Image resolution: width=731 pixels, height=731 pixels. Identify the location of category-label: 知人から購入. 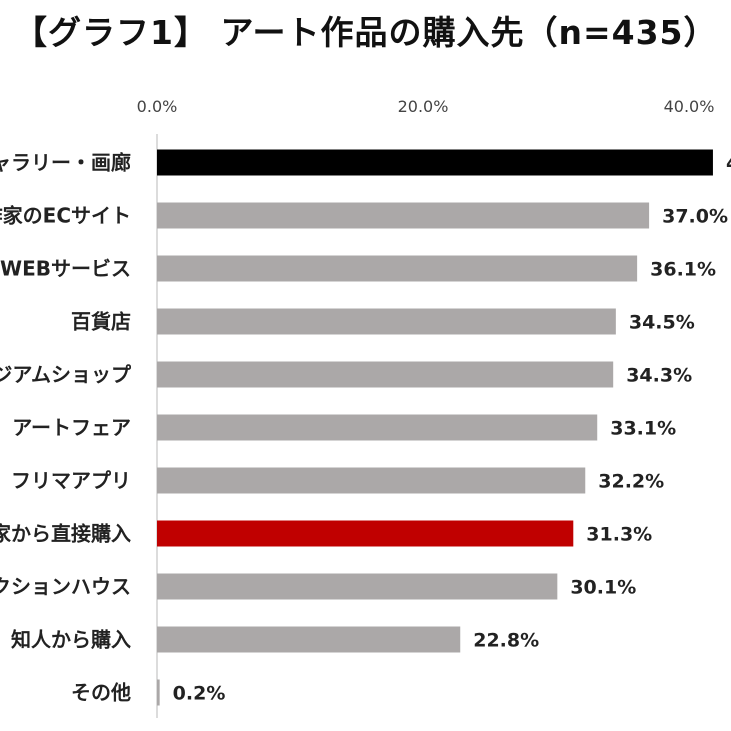
(71, 640).